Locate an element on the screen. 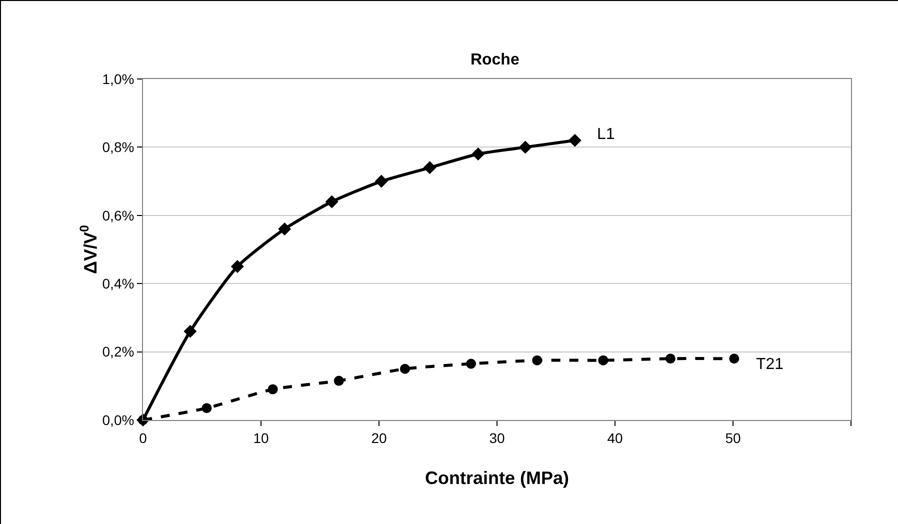  series-label: T21 is located at coordinates (770, 364).